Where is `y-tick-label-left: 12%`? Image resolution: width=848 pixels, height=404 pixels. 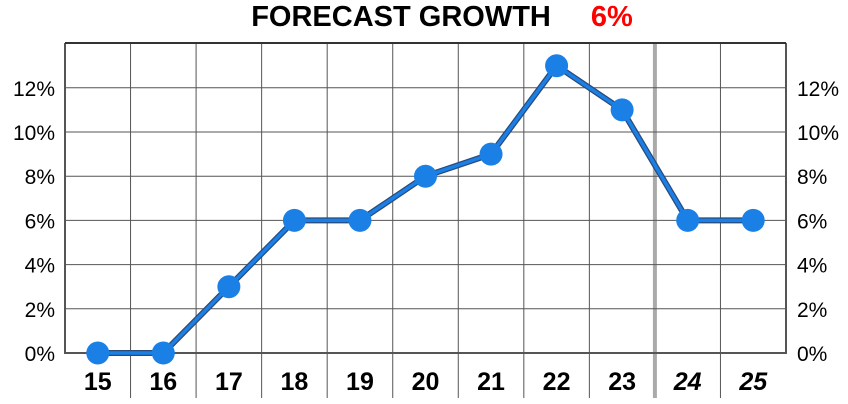 y-tick-label-left: 12% is located at coordinates (34, 89).